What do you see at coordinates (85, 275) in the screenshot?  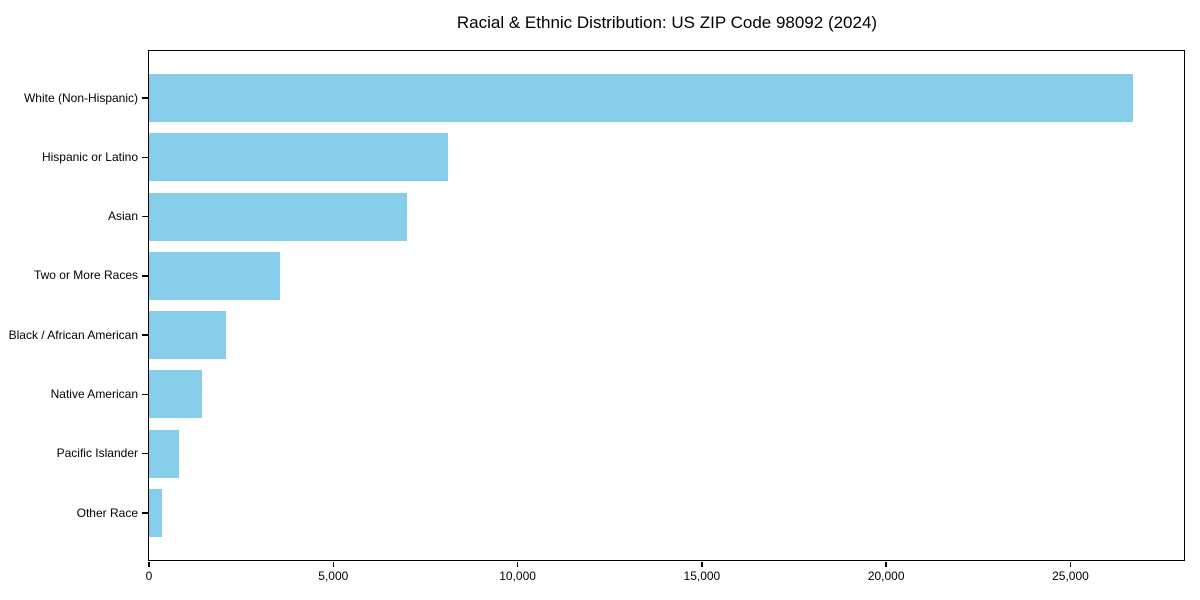 I see `y-tick-label: Two or More Races` at bounding box center [85, 275].